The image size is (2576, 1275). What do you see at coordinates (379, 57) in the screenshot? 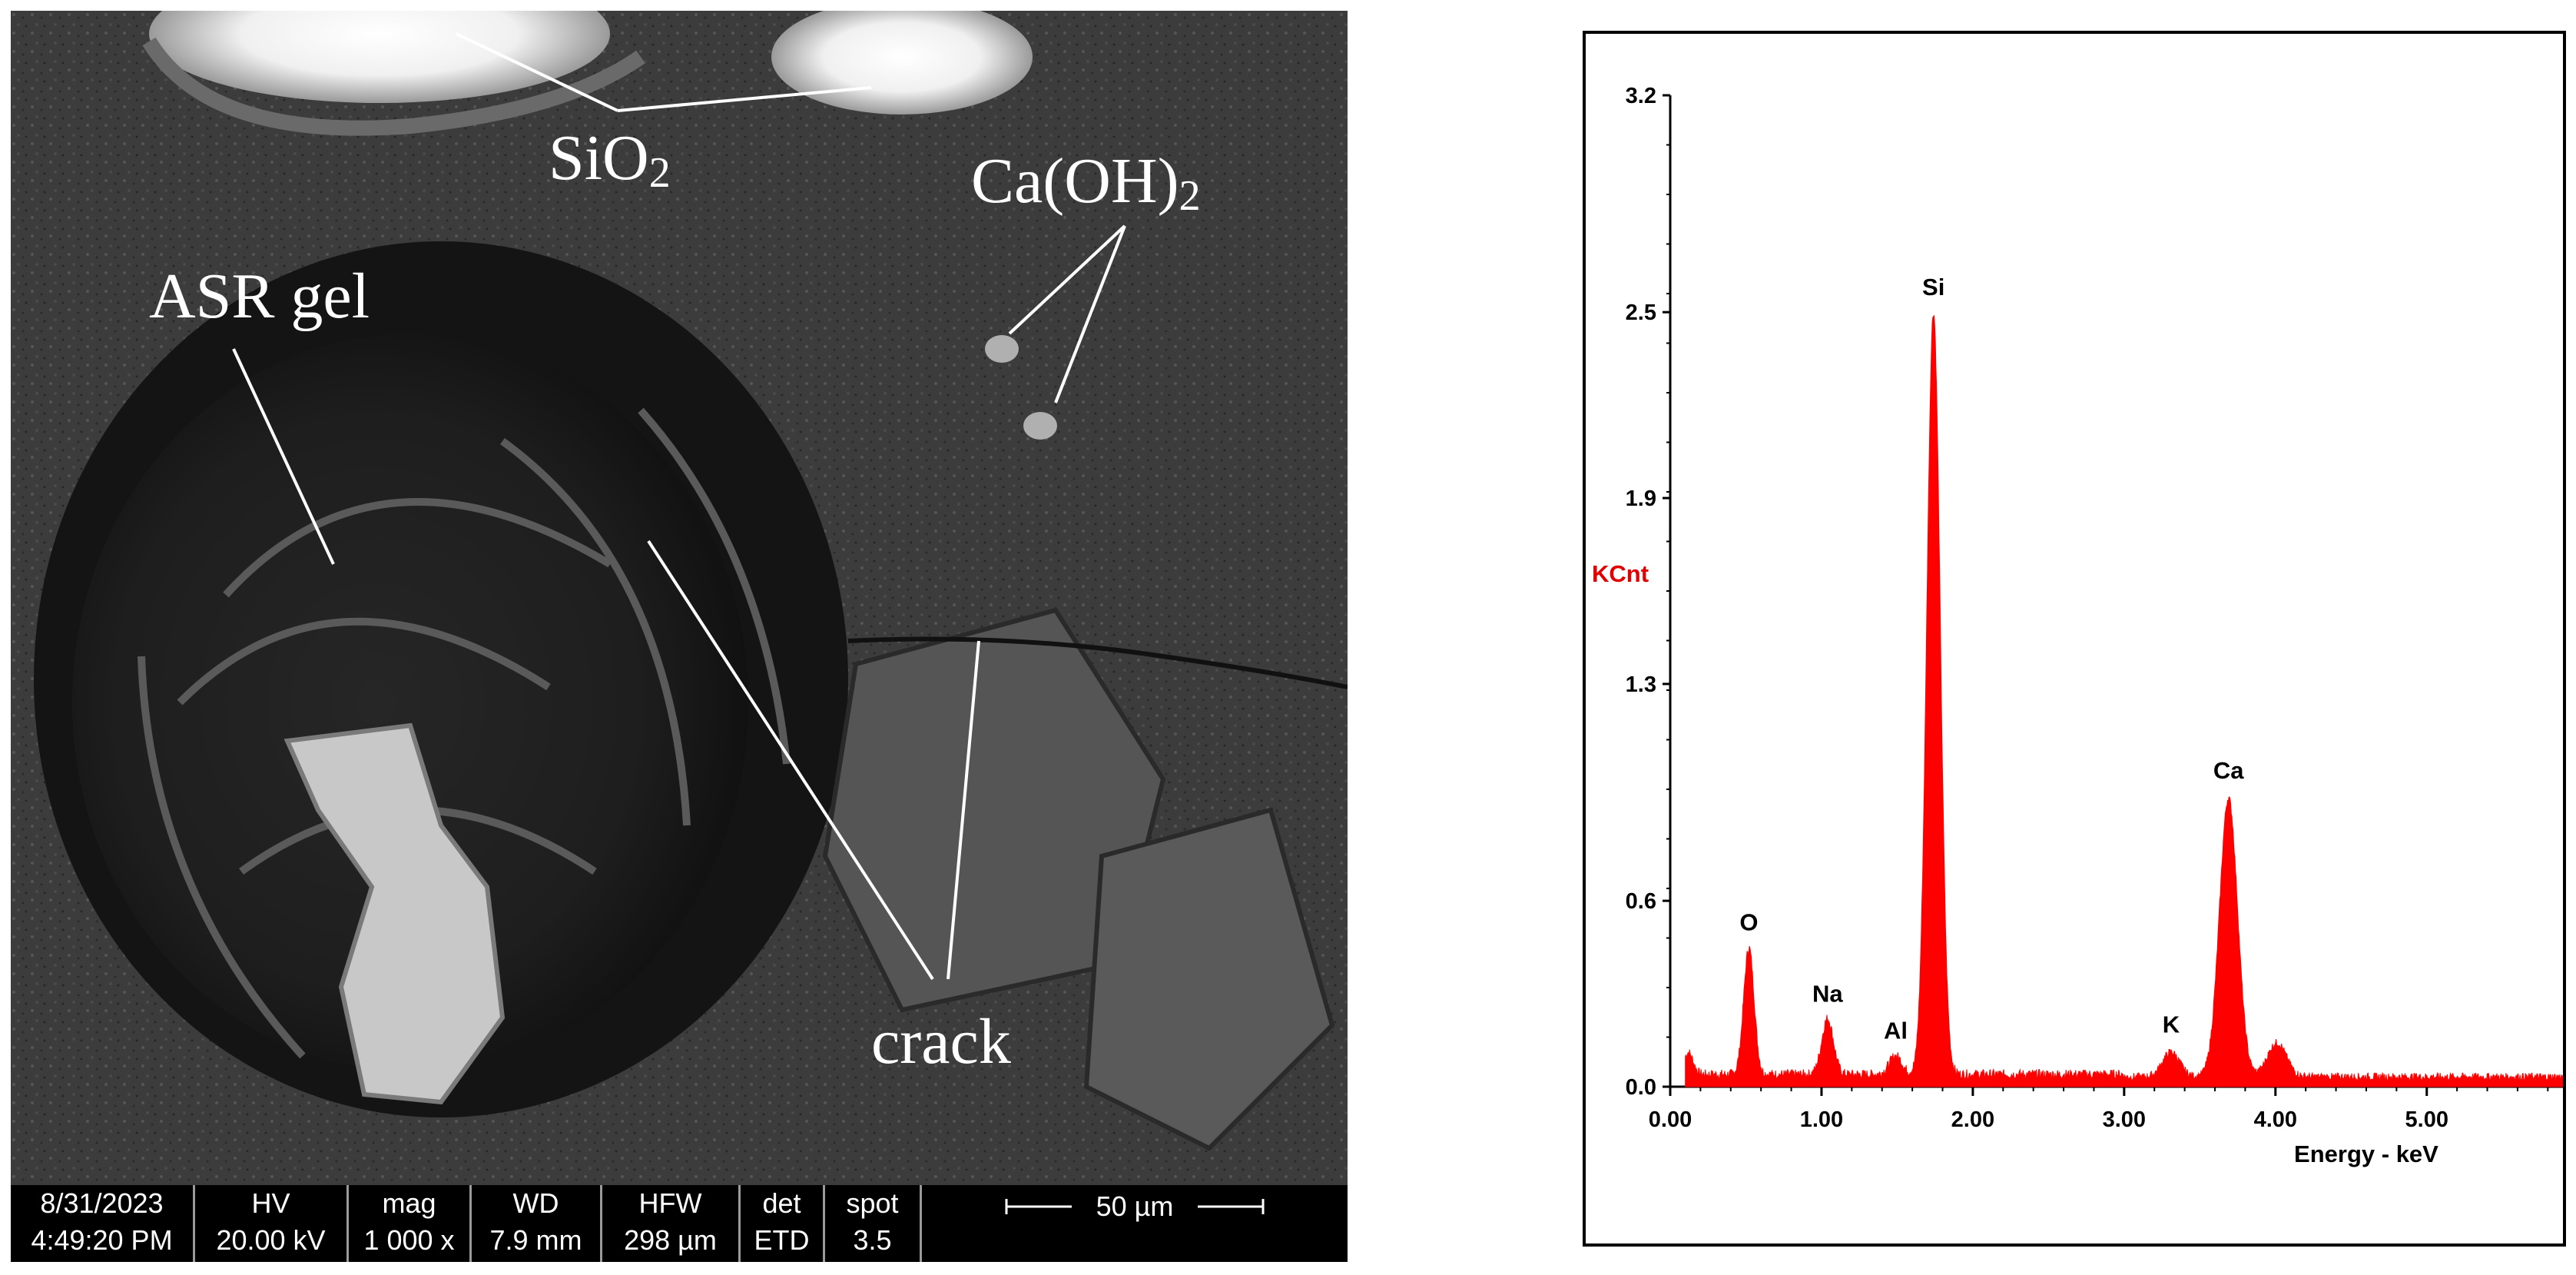
I see `sio2-particle-left` at bounding box center [379, 57].